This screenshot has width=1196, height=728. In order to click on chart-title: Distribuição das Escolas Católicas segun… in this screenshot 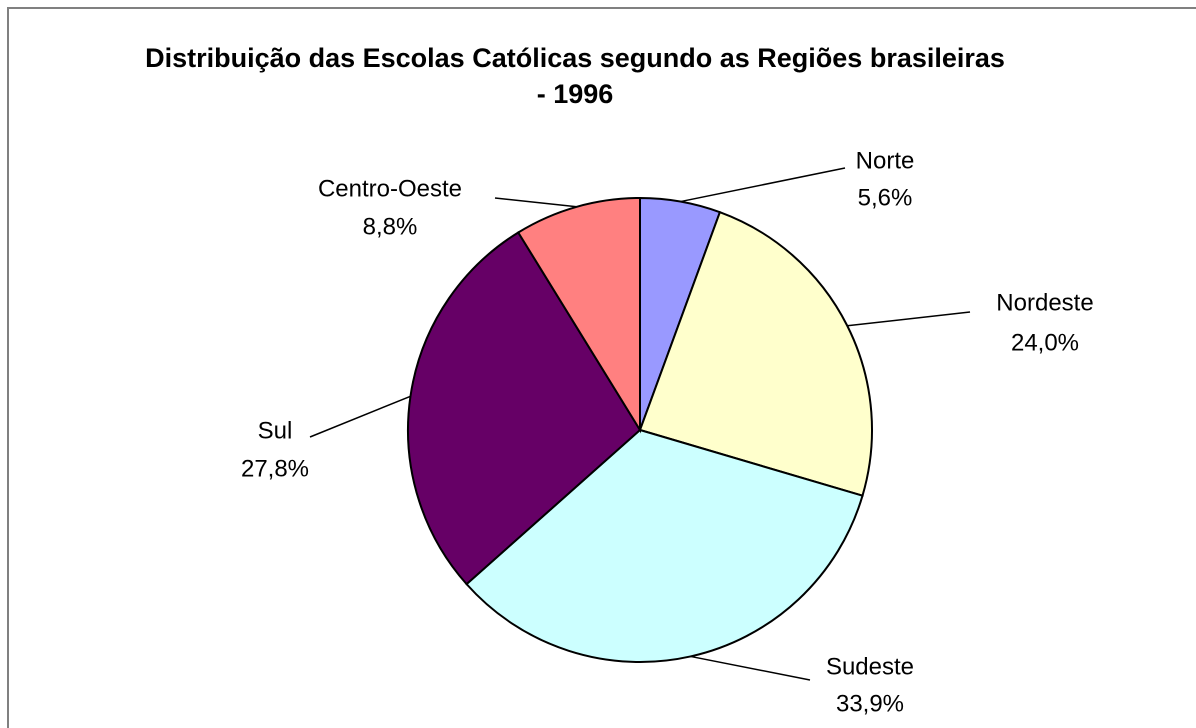, I will do `click(575, 76)`.